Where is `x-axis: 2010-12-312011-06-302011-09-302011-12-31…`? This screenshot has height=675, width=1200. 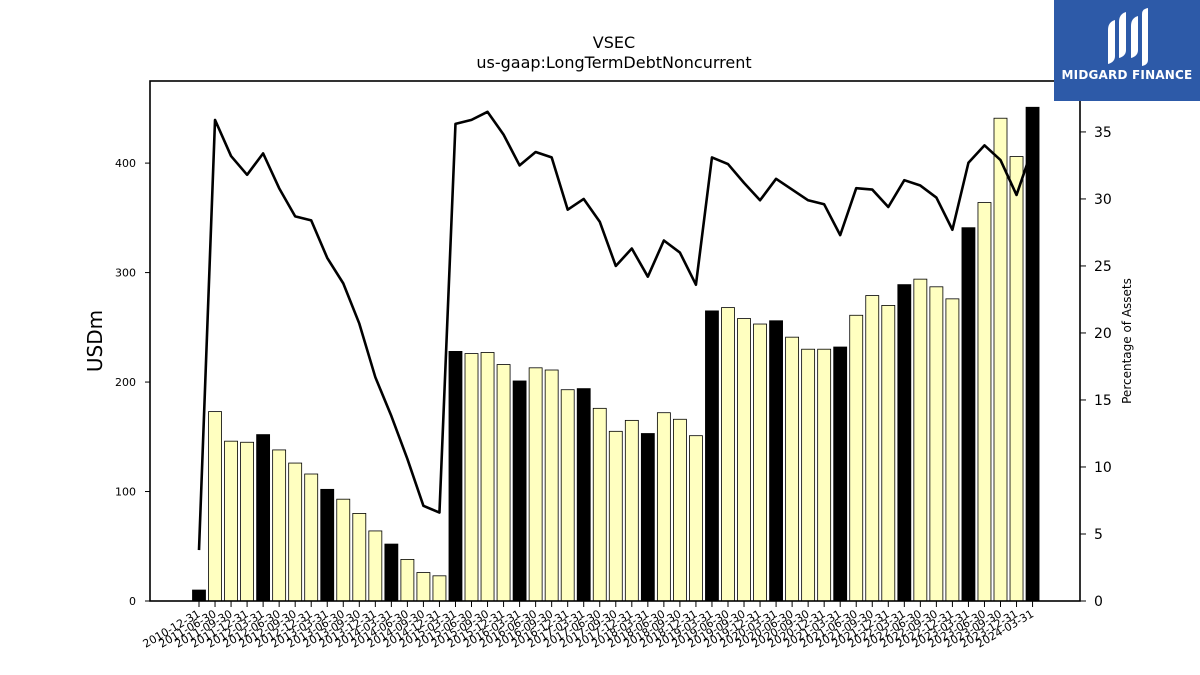
x-axis: 2010-12-312011-06-302011-09-302011-12-31… is located at coordinates (588, 626).